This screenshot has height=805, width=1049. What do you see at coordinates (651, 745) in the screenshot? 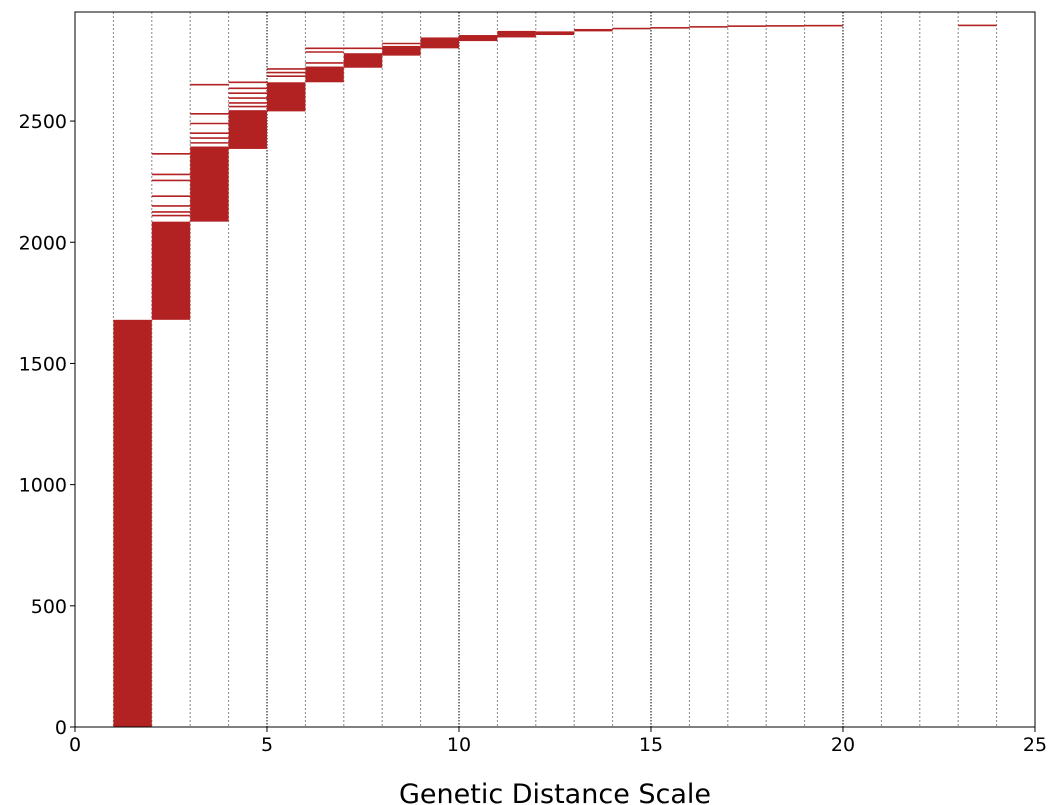
I see `x-tick-label: 15` at bounding box center [651, 745].